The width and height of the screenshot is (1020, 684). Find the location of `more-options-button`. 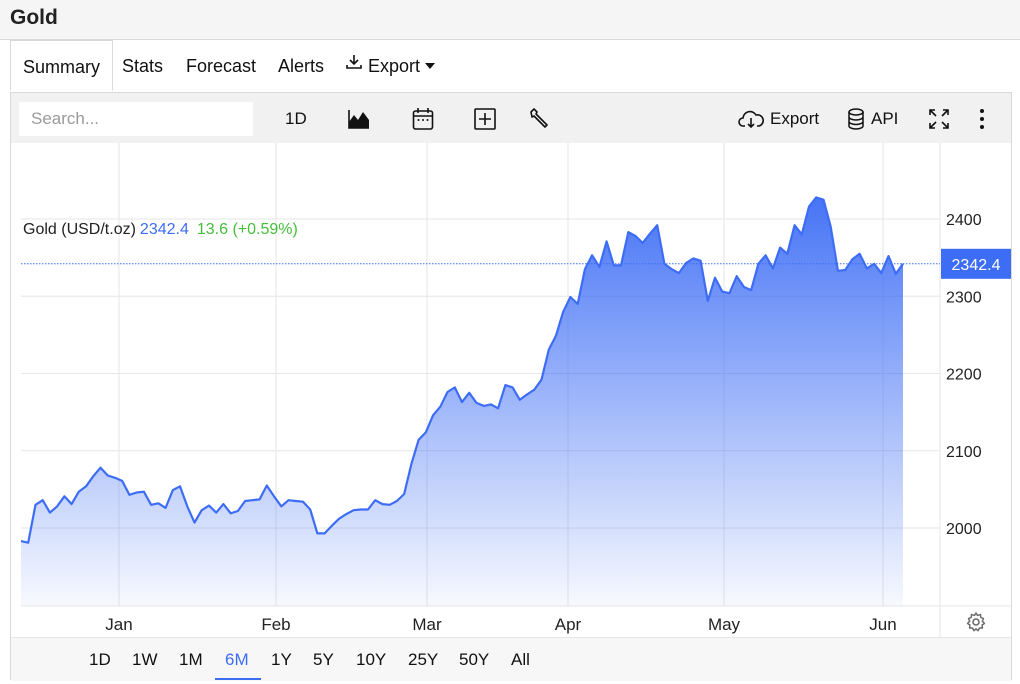

more-options-button is located at coordinates (982, 119).